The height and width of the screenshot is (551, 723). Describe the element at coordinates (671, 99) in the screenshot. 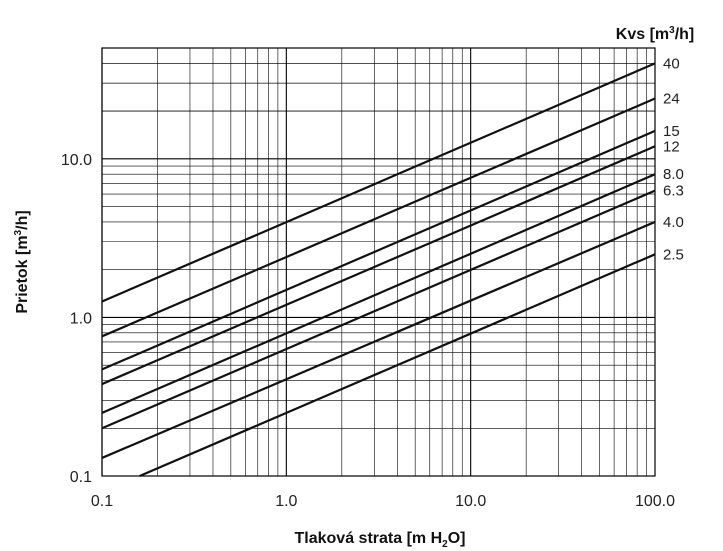

I see `series-label-24: 24` at that location.